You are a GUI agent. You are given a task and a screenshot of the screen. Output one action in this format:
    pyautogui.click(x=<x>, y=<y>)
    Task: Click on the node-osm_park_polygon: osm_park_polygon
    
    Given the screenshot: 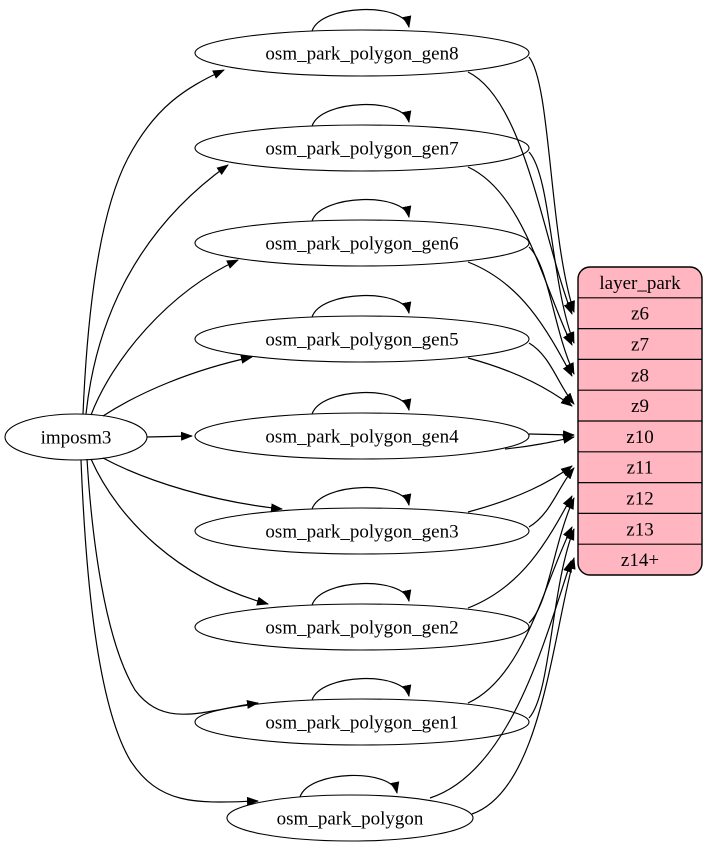 What is the action you would take?
    pyautogui.click(x=350, y=818)
    